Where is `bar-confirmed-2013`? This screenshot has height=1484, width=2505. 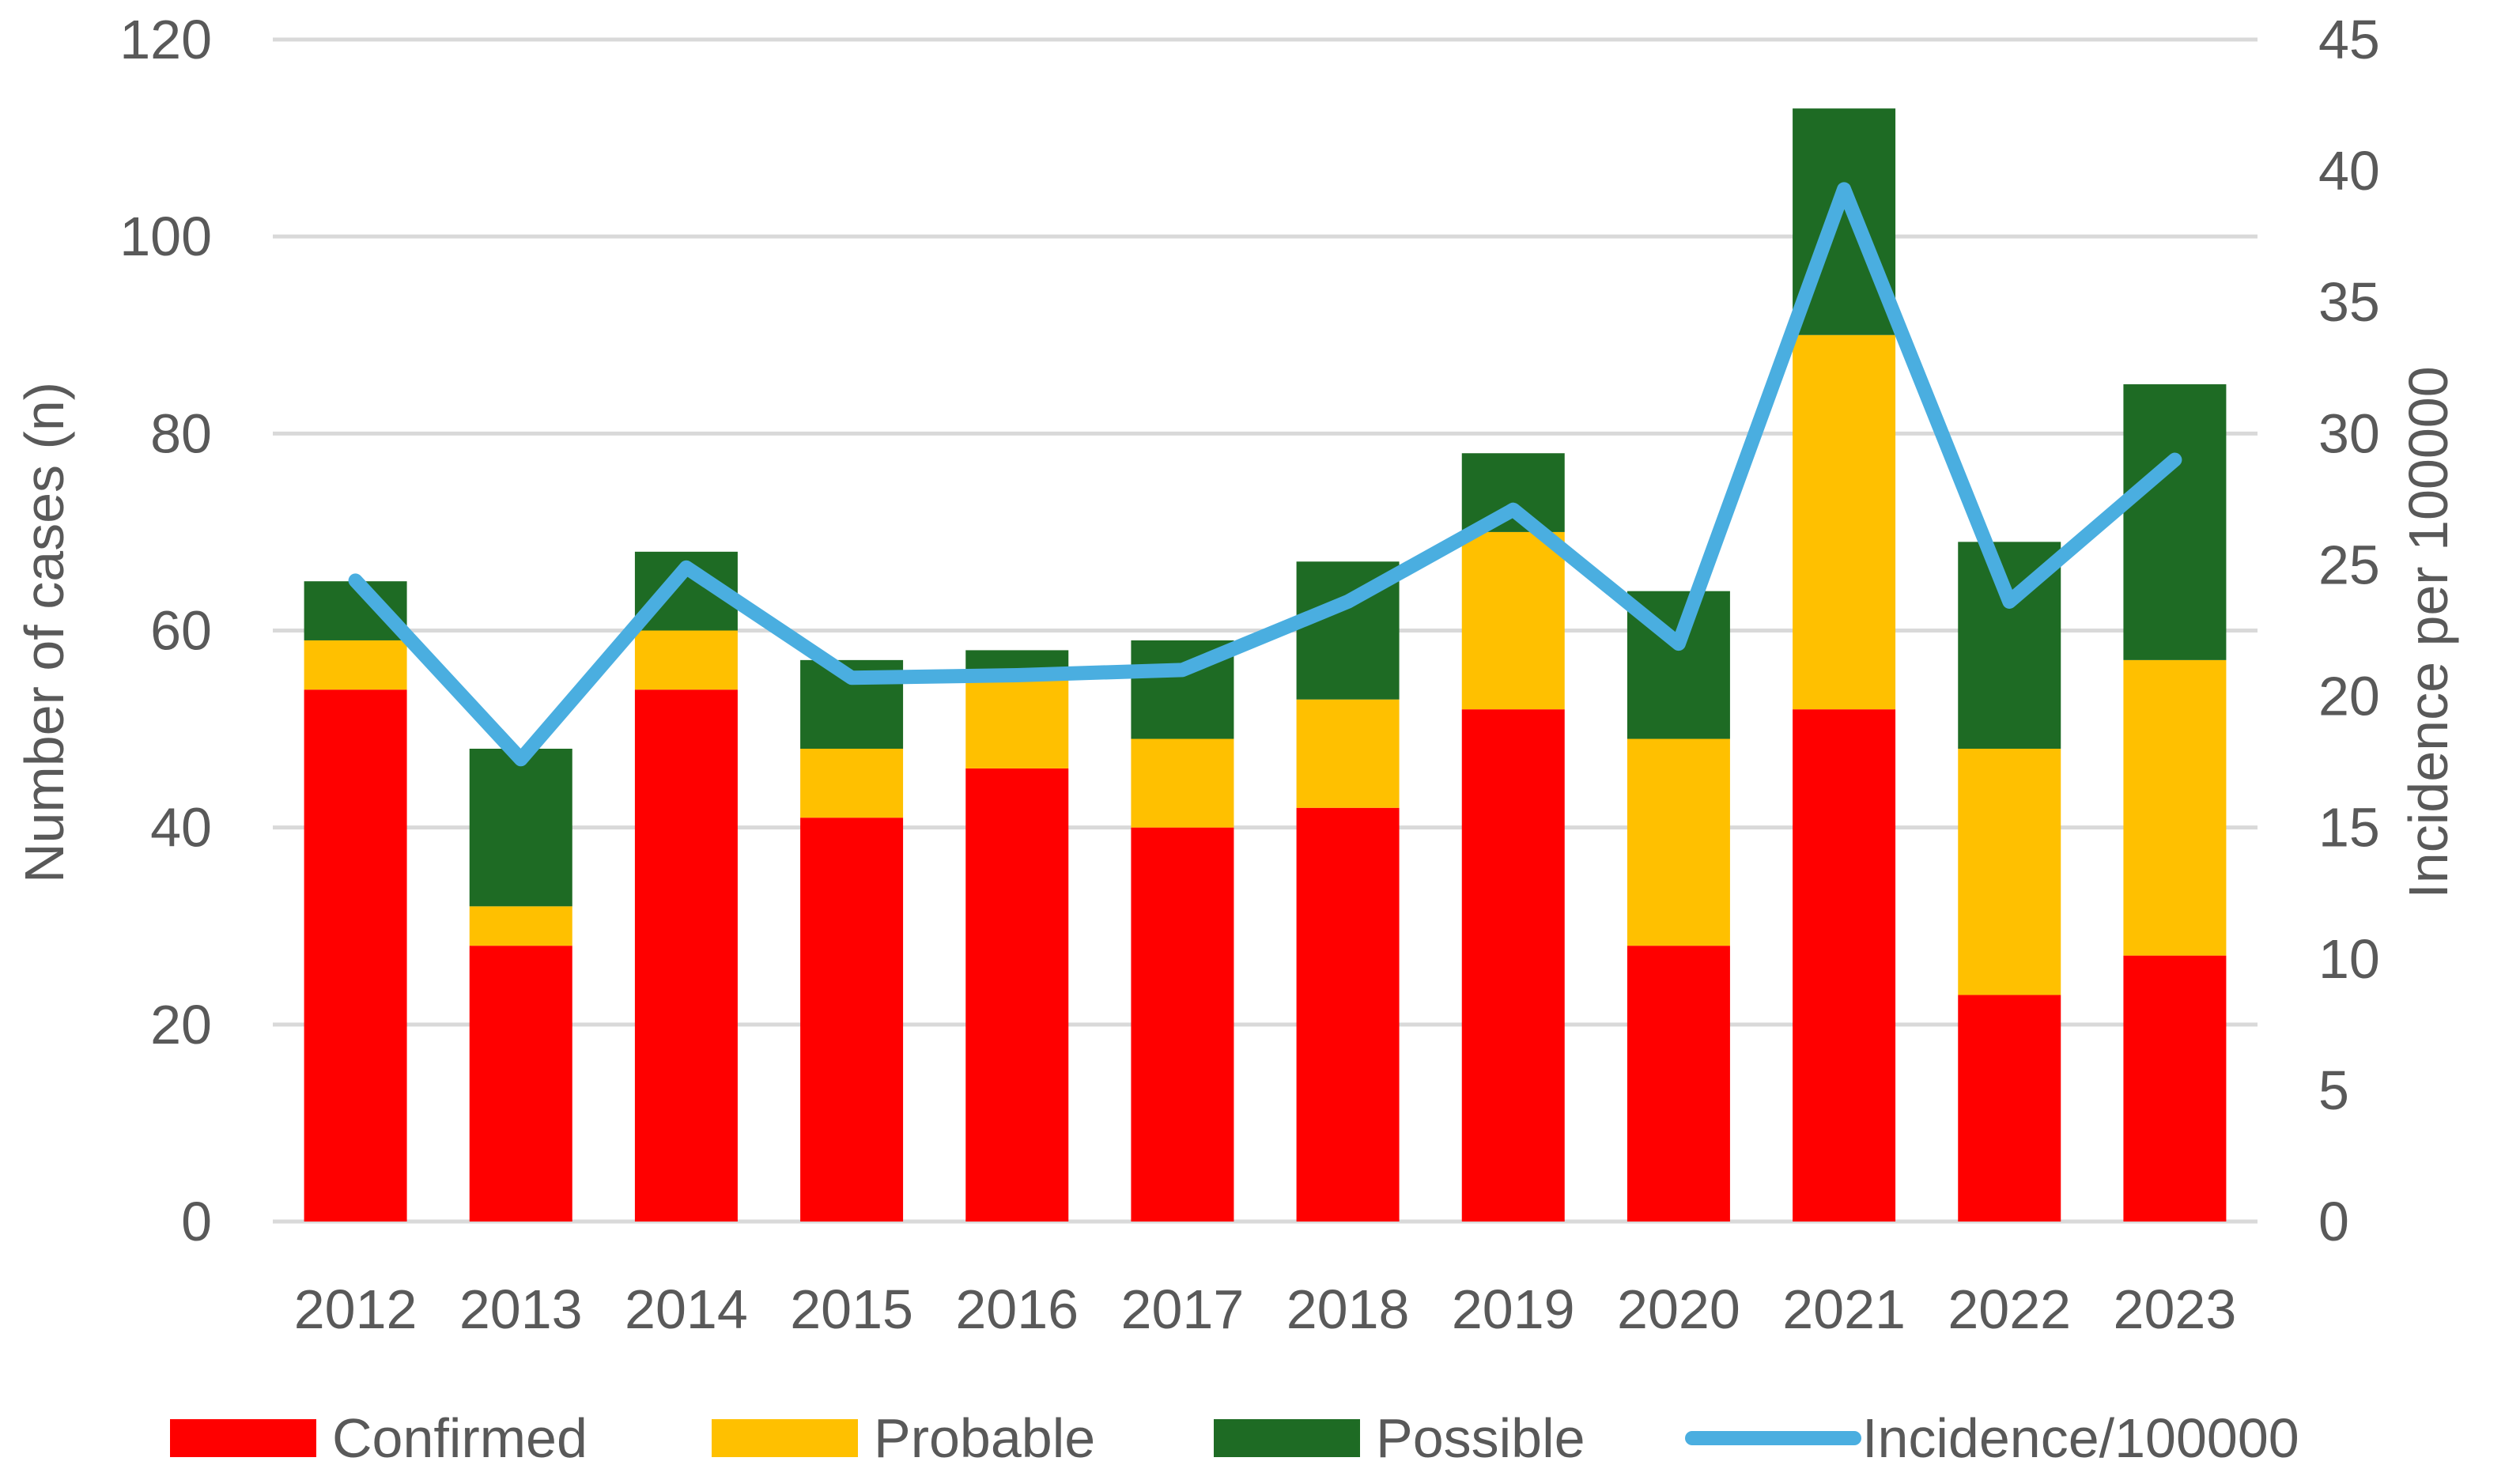
bar-confirmed-2013 is located at coordinates (521, 1084).